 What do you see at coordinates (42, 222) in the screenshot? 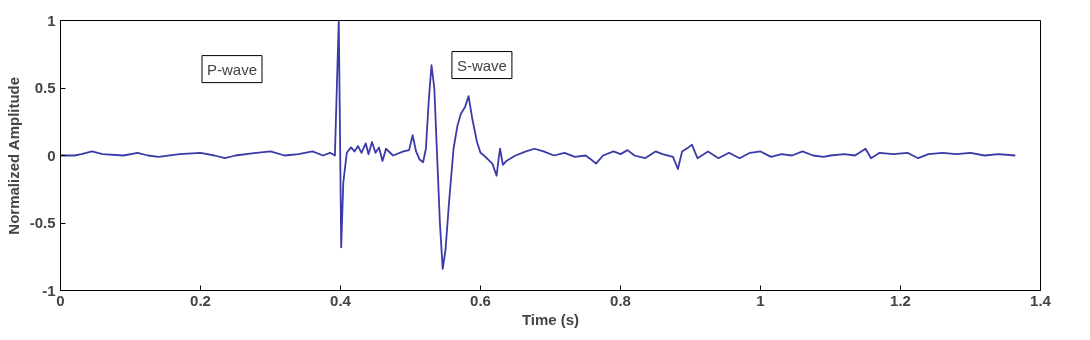
I see `y-tick-label: -0.5` at bounding box center [42, 222].